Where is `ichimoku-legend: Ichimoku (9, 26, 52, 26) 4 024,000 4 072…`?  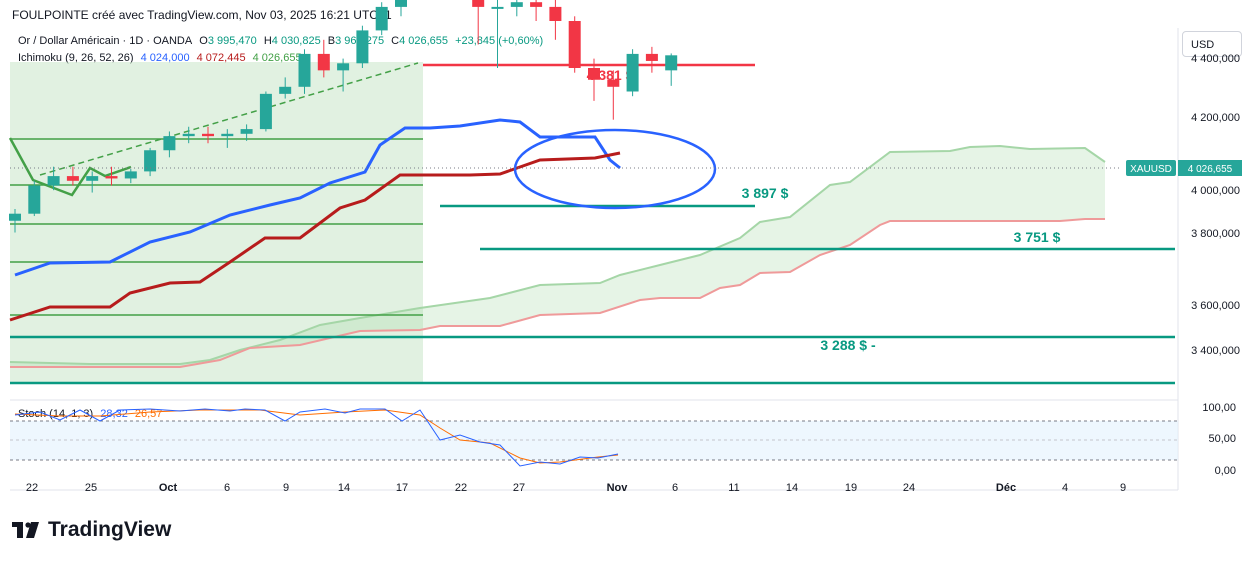
ichimoku-legend: Ichimoku (9, 26, 52, 26) 4 024,000 4 072… is located at coordinates (162, 58).